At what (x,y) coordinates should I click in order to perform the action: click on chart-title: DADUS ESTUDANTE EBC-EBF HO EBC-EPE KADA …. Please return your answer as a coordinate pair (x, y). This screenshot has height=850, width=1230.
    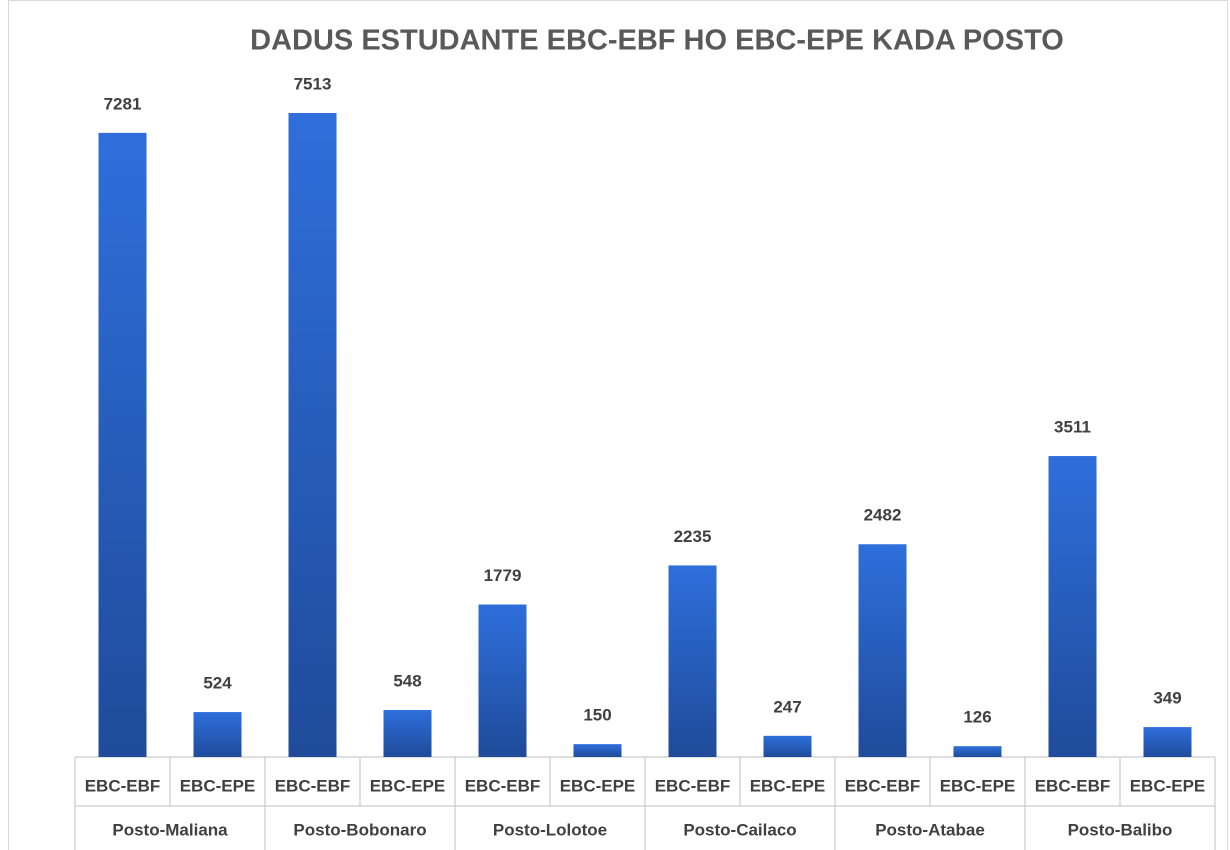
    Looking at the image, I should click on (657, 41).